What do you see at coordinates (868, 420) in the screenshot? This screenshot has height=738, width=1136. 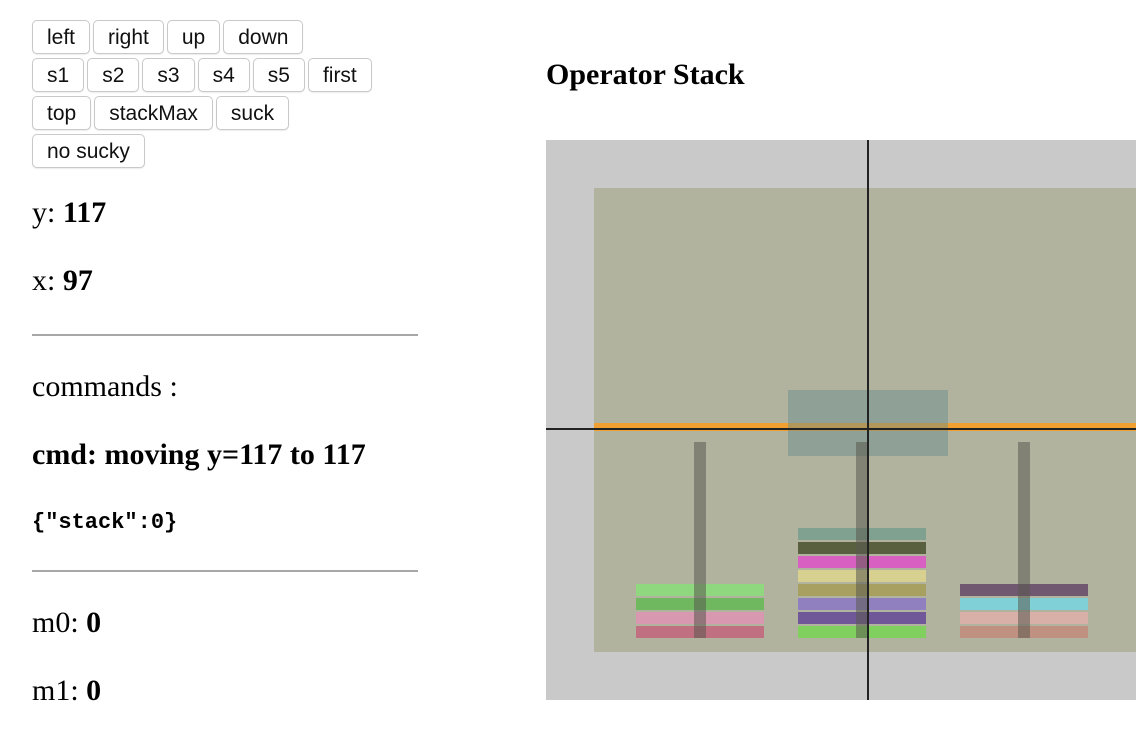 I see `crosshair-vertical` at bounding box center [868, 420].